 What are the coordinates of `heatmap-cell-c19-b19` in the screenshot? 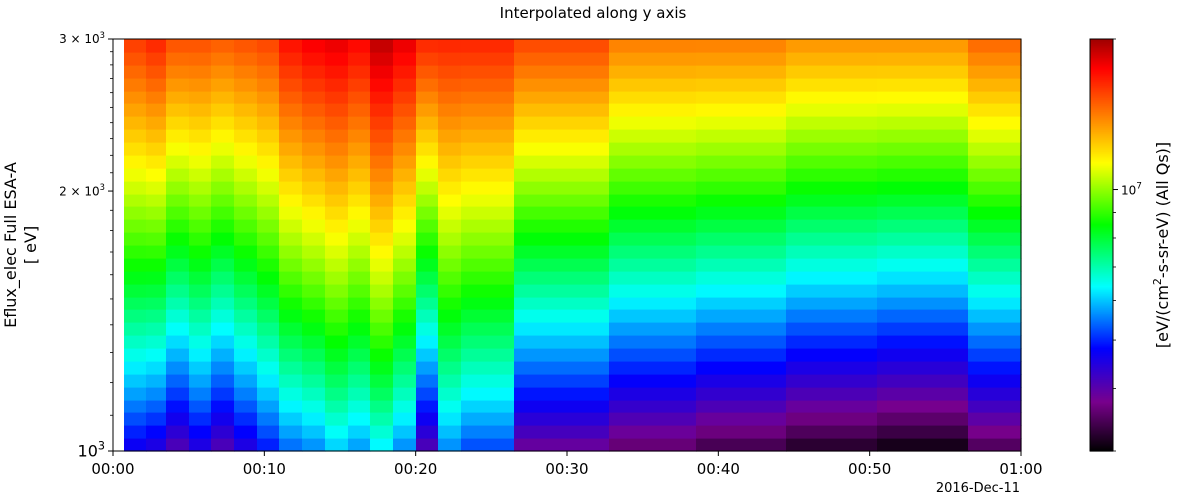 It's located at (832, 200).